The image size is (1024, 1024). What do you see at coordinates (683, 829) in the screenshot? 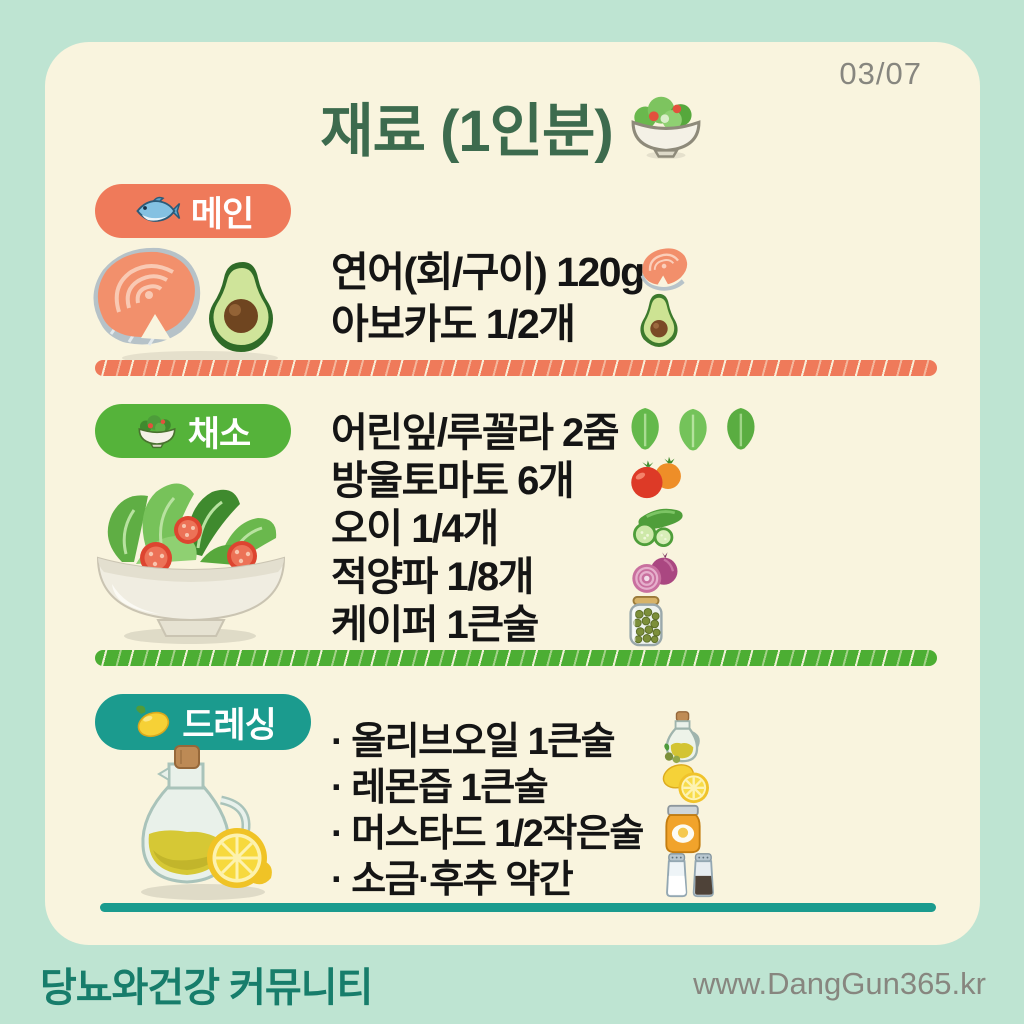
I see `mustard-jar-icon` at bounding box center [683, 829].